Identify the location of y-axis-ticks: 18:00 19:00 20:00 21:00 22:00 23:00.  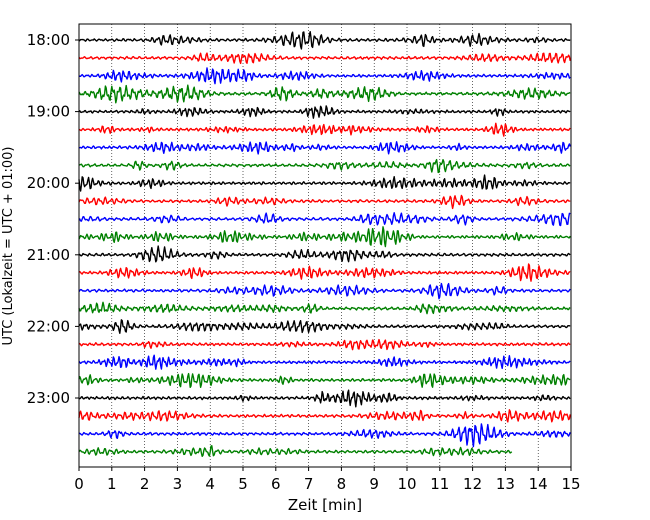
(53, 219).